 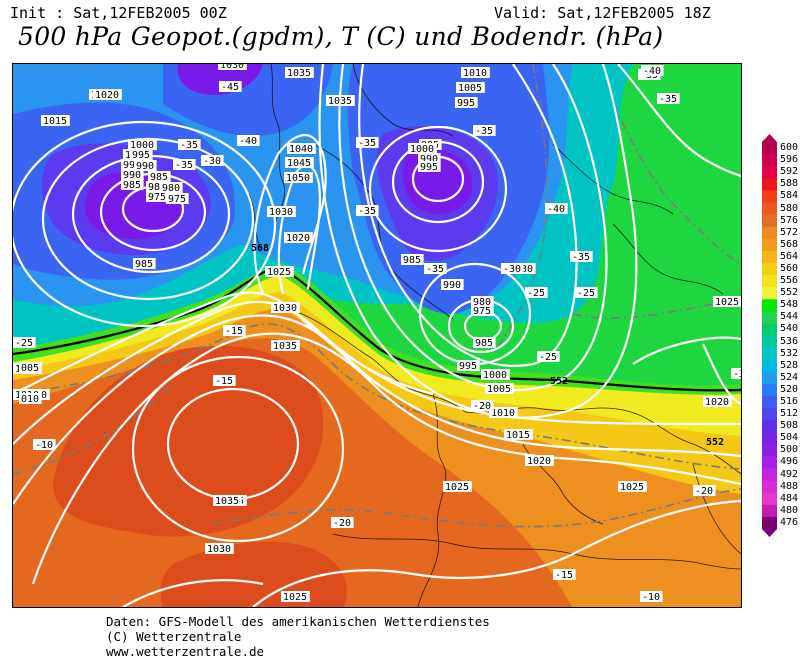 I want to click on credits-copyright: (C) Wetterzentrale, so click(x=174, y=636).